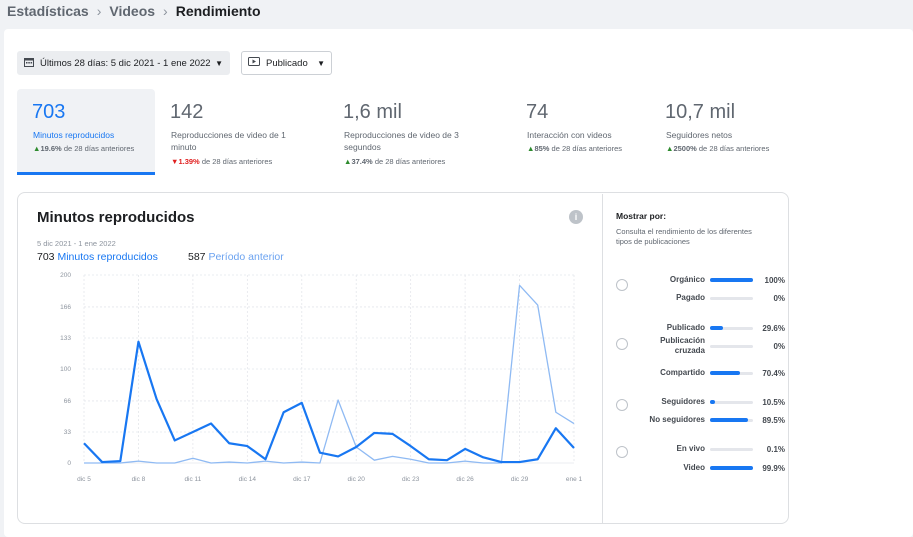 The height and width of the screenshot is (537, 913). What do you see at coordinates (682, 372) in the screenshot?
I see `breakdown-label: Compartido` at bounding box center [682, 372].